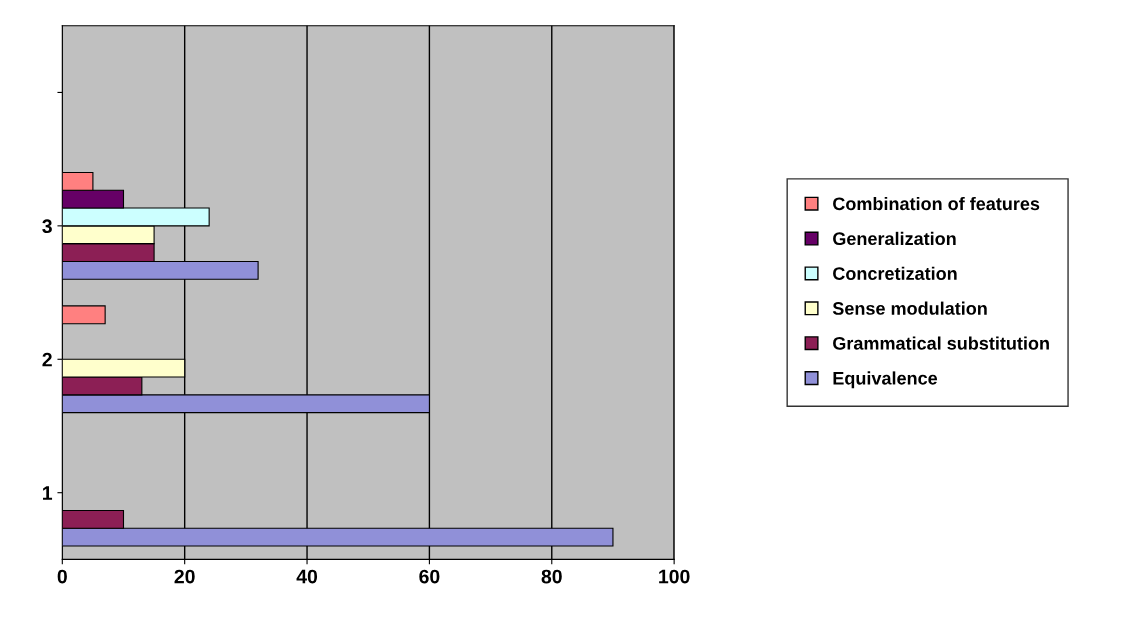 Image resolution: width=1133 pixels, height=643 pixels. What do you see at coordinates (84, 315) in the screenshot?
I see `bar` at bounding box center [84, 315].